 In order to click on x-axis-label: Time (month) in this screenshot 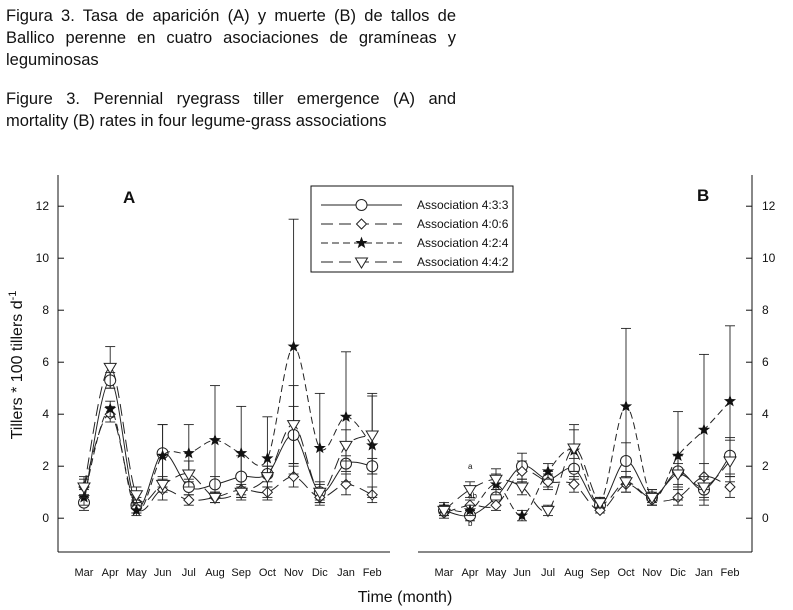, I will do `click(405, 597)`.